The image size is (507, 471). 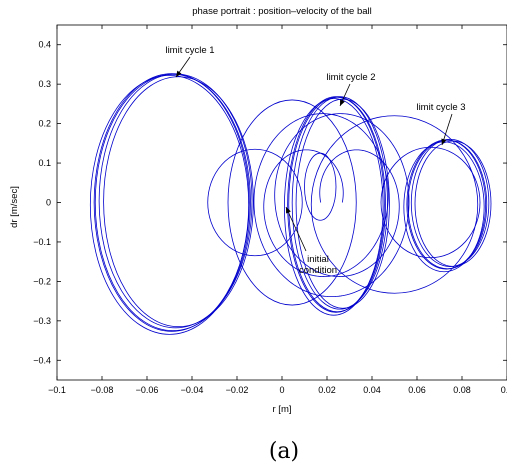 What do you see at coordinates (440, 107) in the screenshot?
I see `limit-cycle-3-label: limit cycle 3` at bounding box center [440, 107].